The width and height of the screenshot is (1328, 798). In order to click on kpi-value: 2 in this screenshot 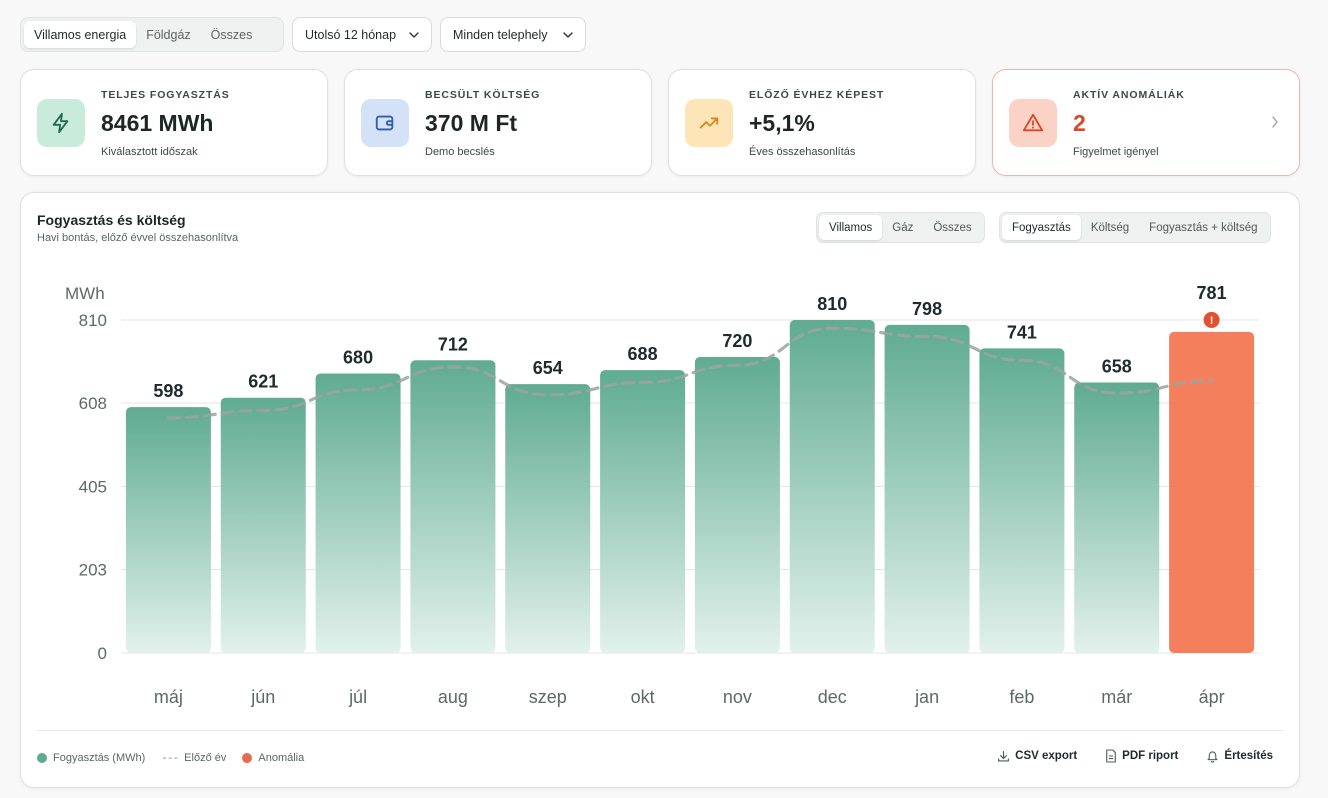, I will do `click(1079, 123)`.